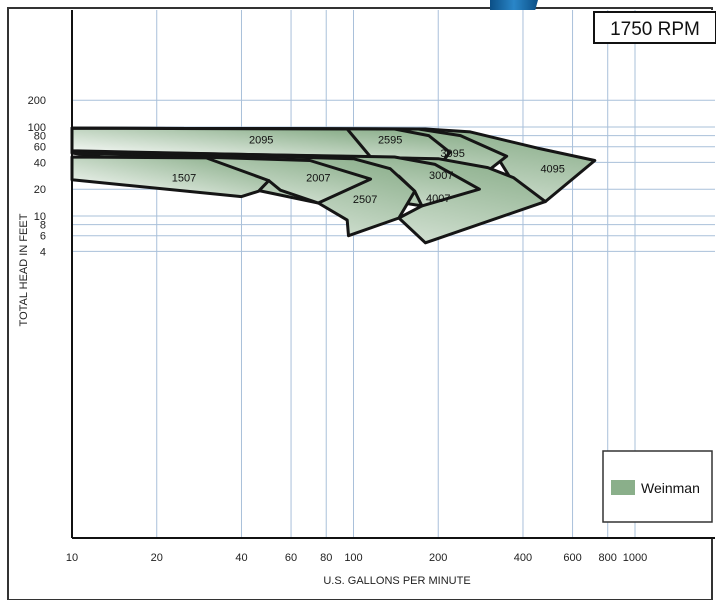 The height and width of the screenshot is (600, 716). Describe the element at coordinates (670, 488) in the screenshot. I see `legend-label: Weinman` at that location.